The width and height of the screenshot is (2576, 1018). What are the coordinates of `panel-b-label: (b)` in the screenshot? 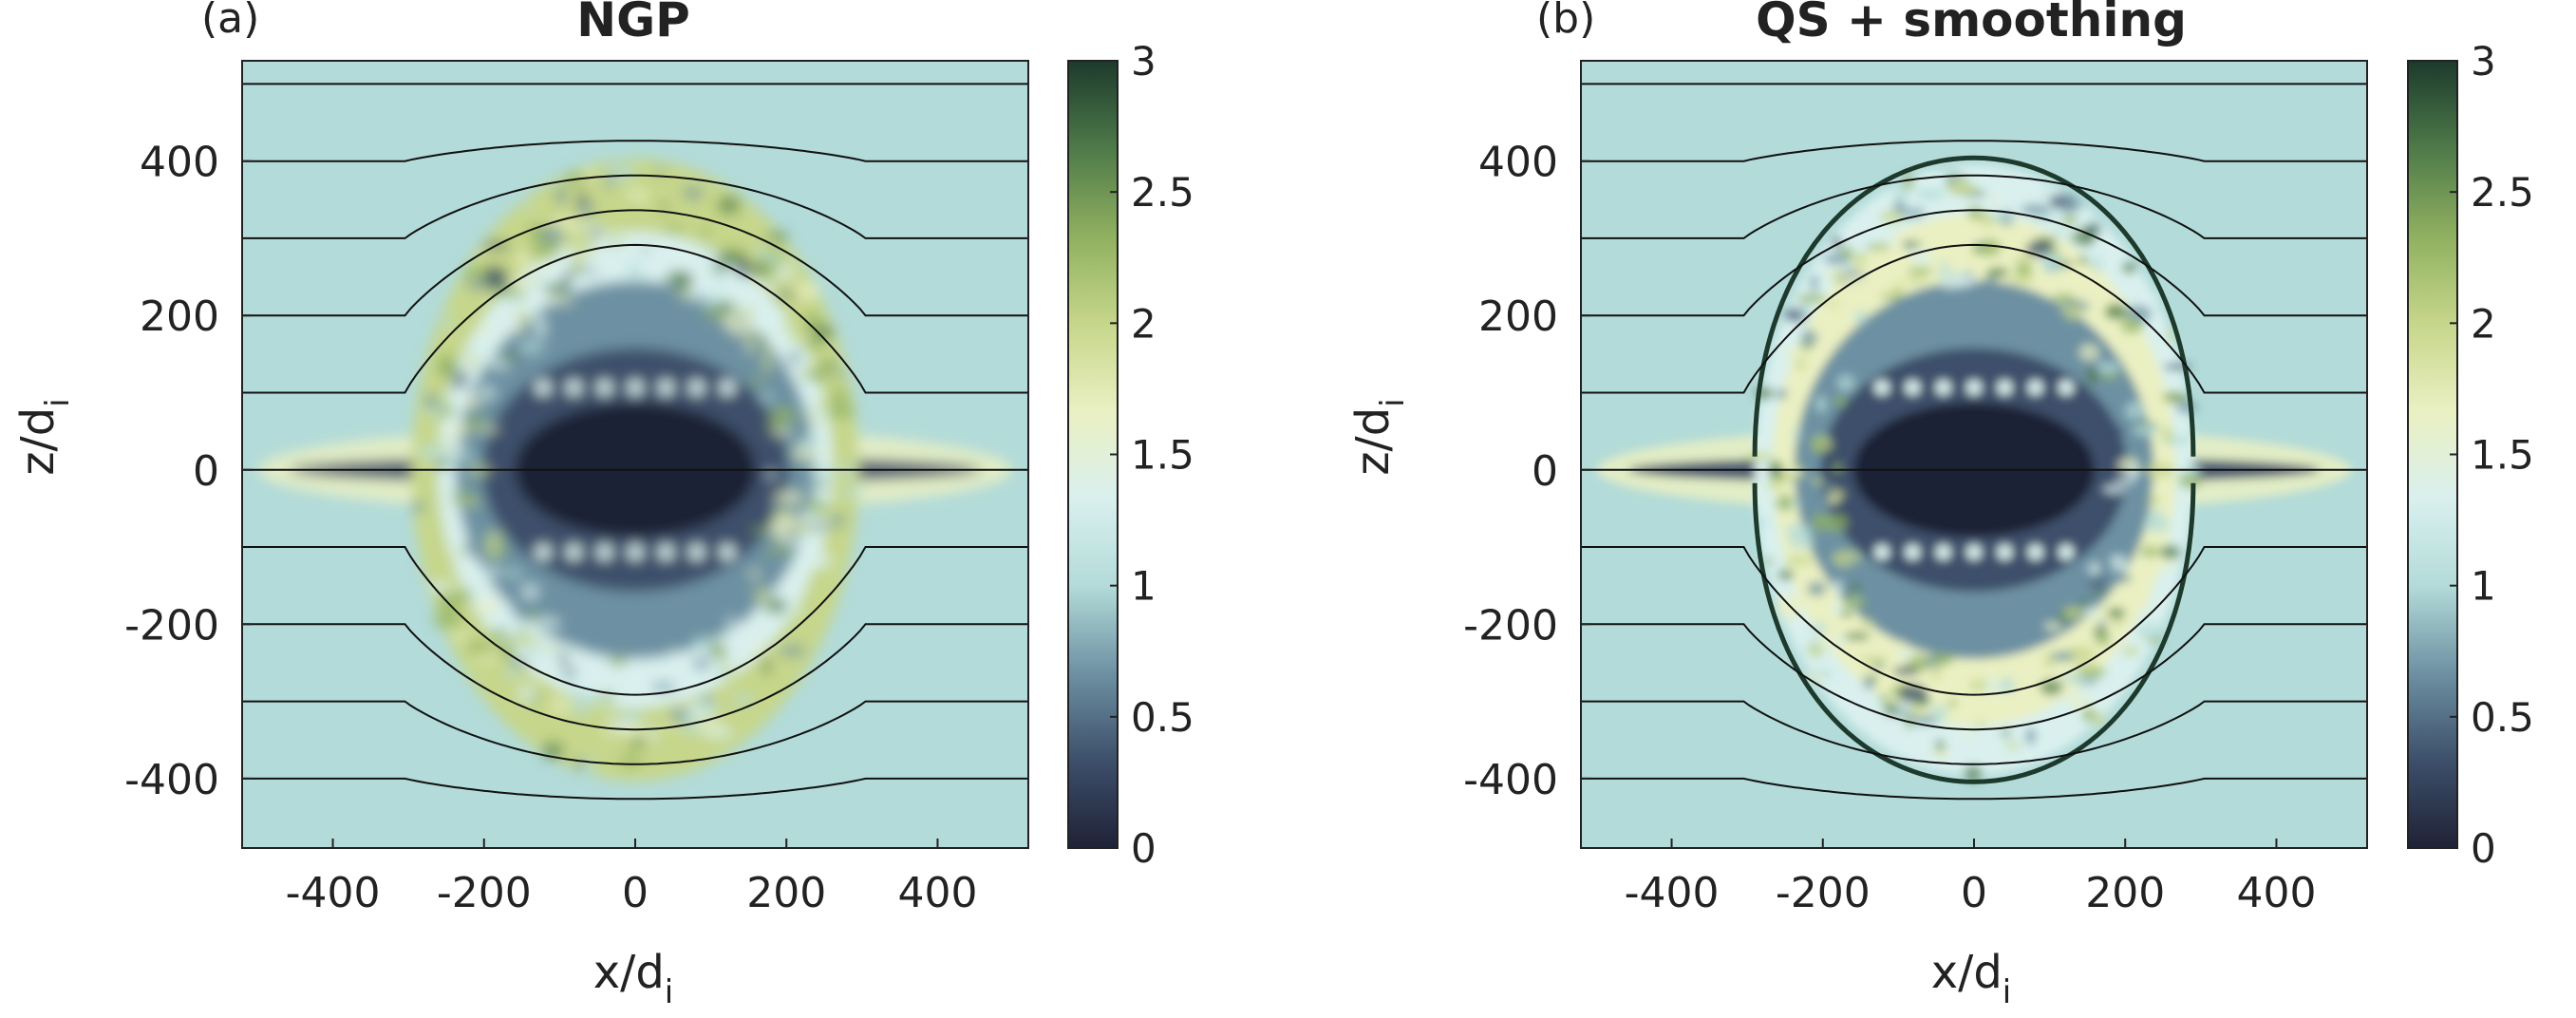 It's located at (1565, 21).